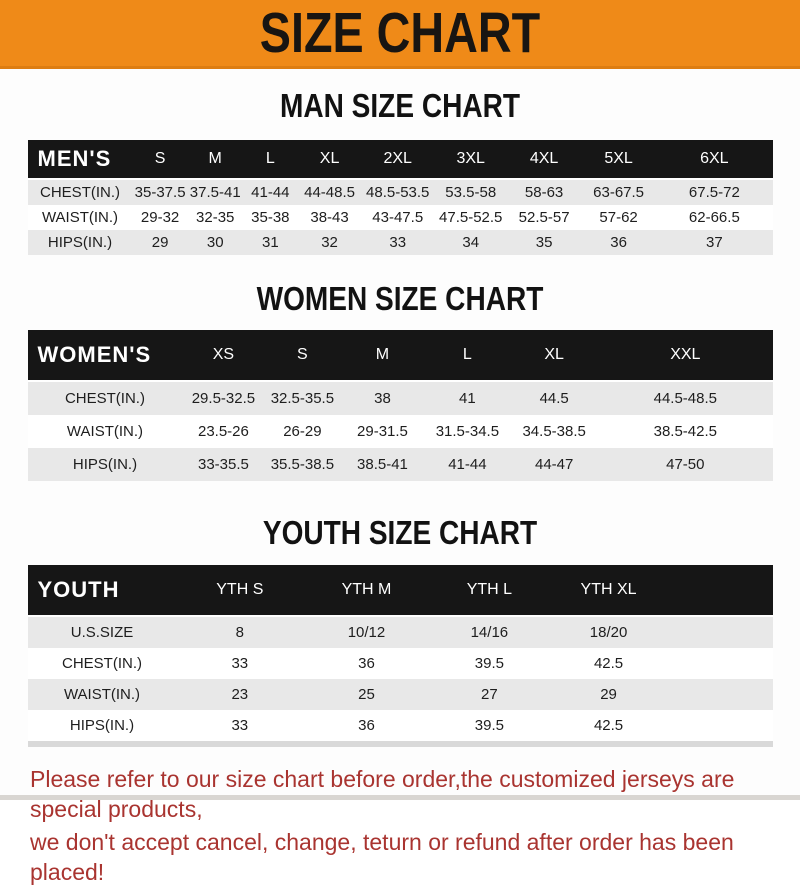 This screenshot has height=887, width=800. What do you see at coordinates (382, 398) in the screenshot?
I see `size-value-cell: 38` at bounding box center [382, 398].